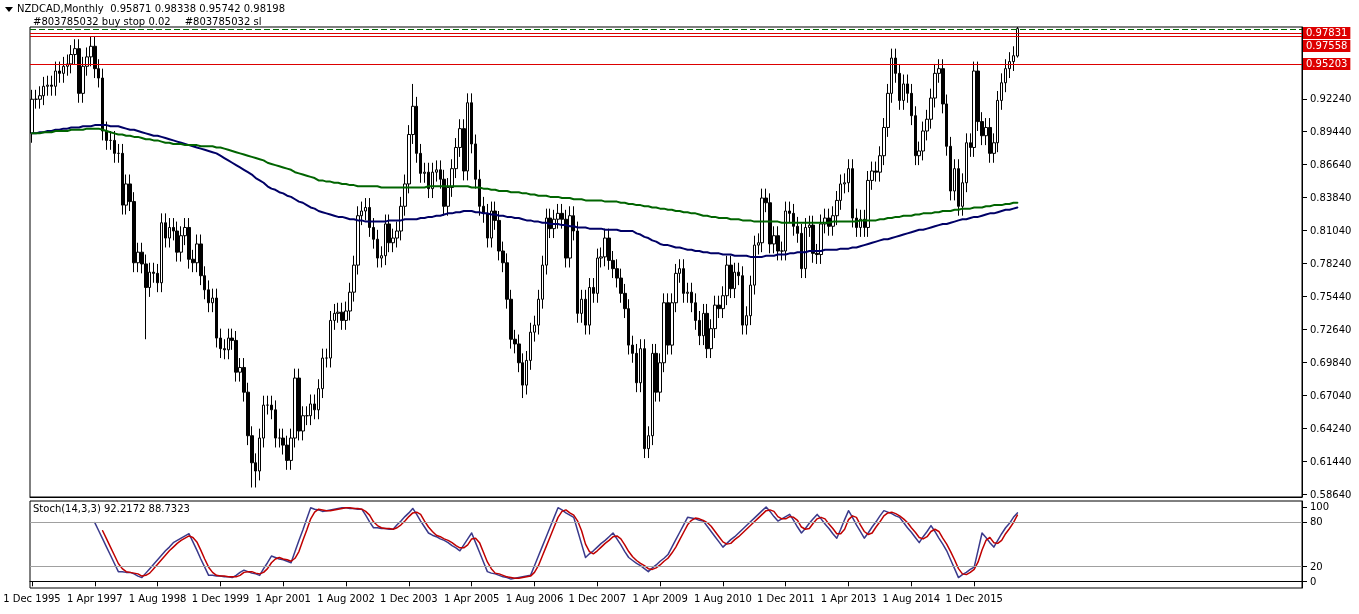 The width and height of the screenshot is (1359, 614). I want to click on x-tick-label: 1 Apr 2013, so click(848, 598).